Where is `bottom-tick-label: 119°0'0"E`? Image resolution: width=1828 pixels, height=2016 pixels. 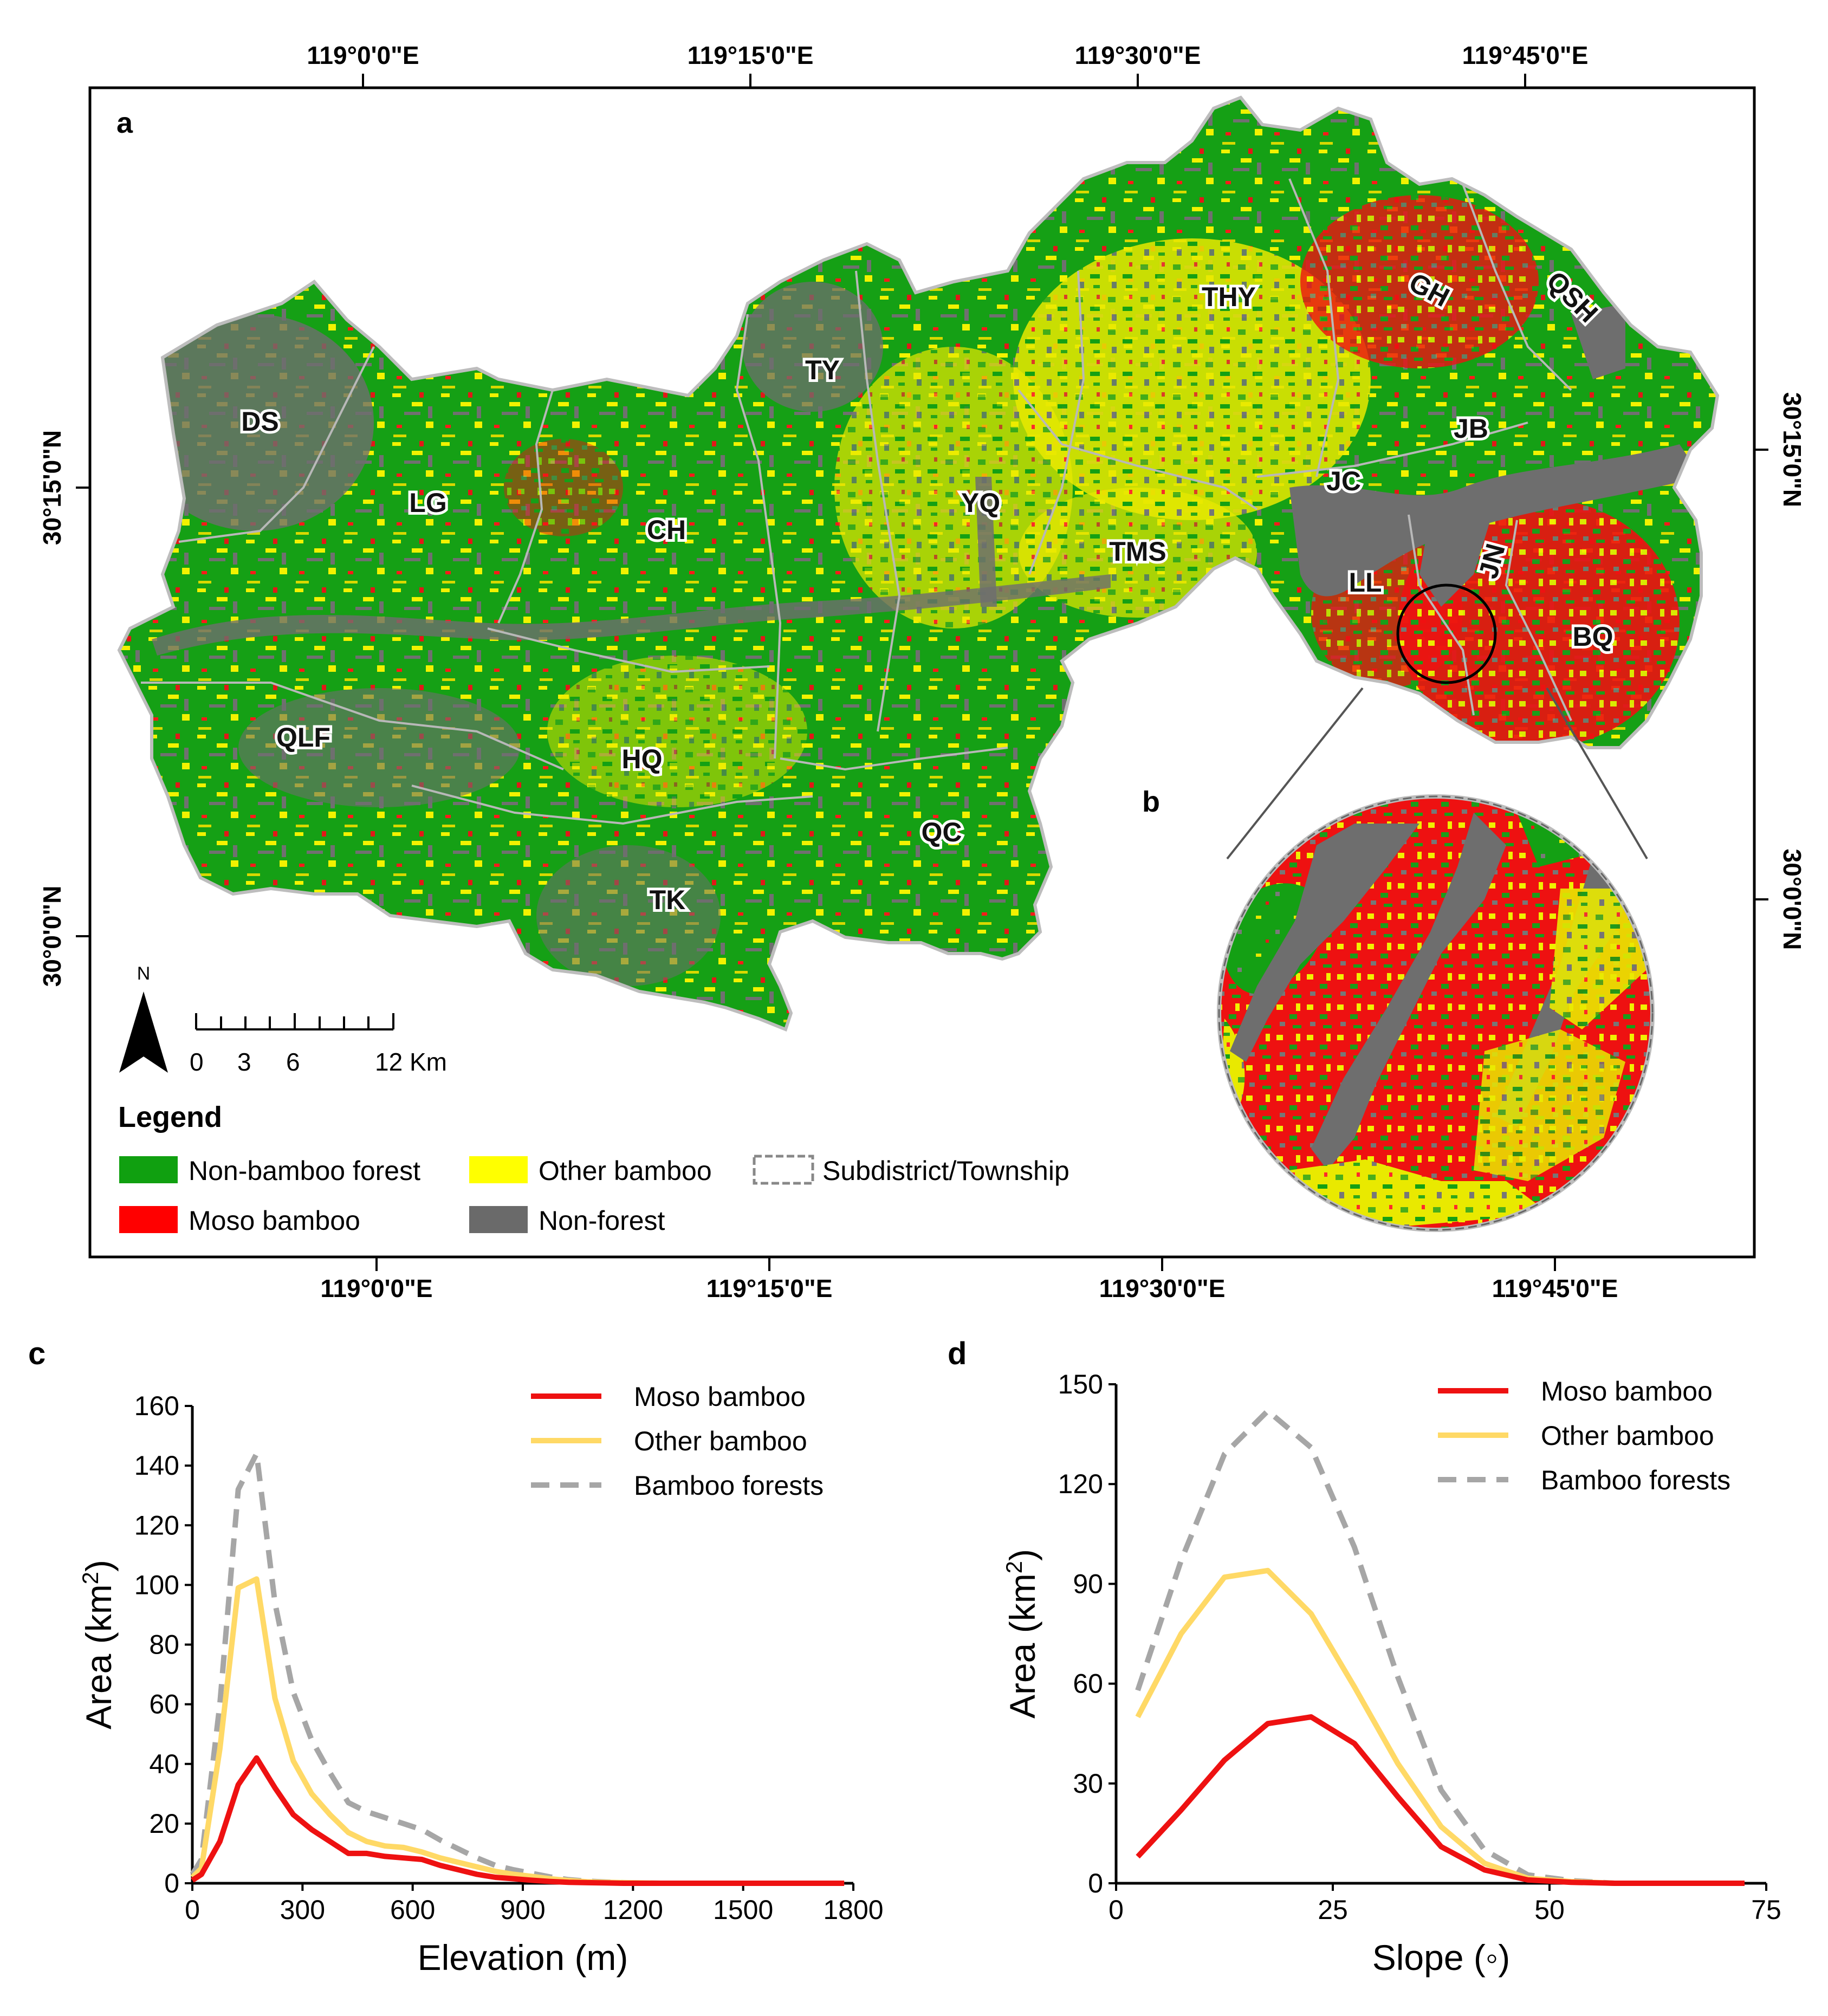 bottom-tick-label: 119°0'0"E is located at coordinates (376, 1288).